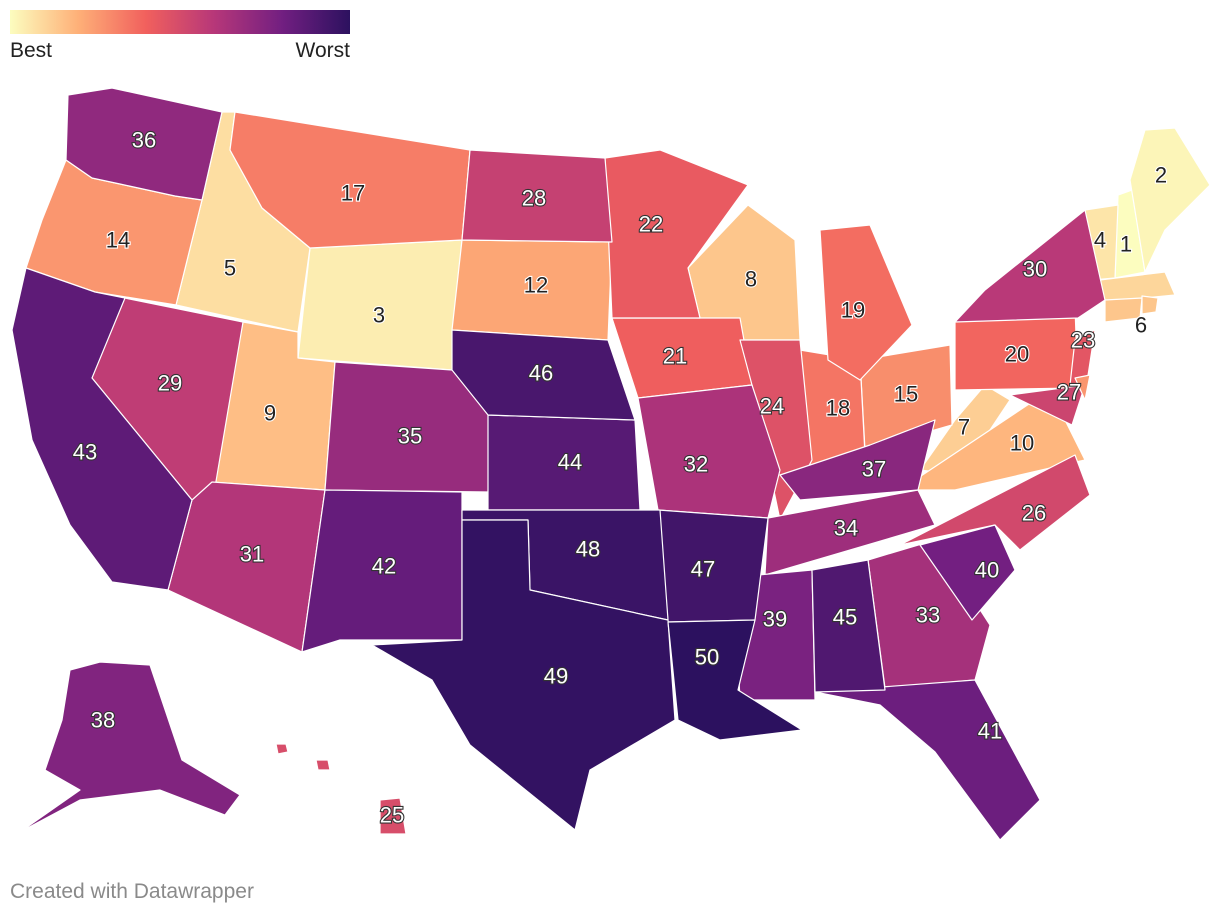 This screenshot has height=916, width=1220. I want to click on rank-label-nv: 29, so click(170, 383).